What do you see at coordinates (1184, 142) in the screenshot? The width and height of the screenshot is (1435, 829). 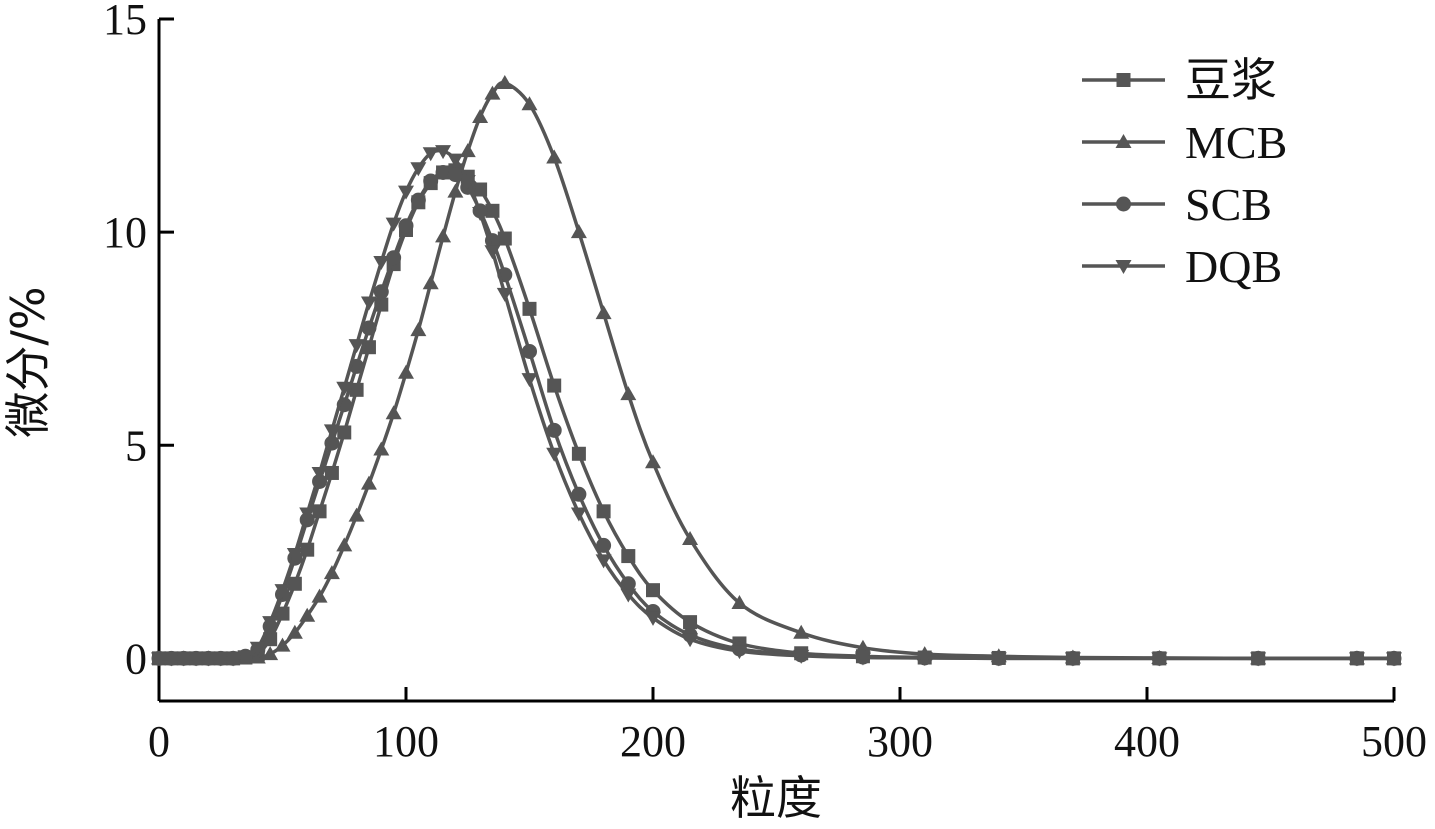 I see `legend-item: MCB` at bounding box center [1184, 142].